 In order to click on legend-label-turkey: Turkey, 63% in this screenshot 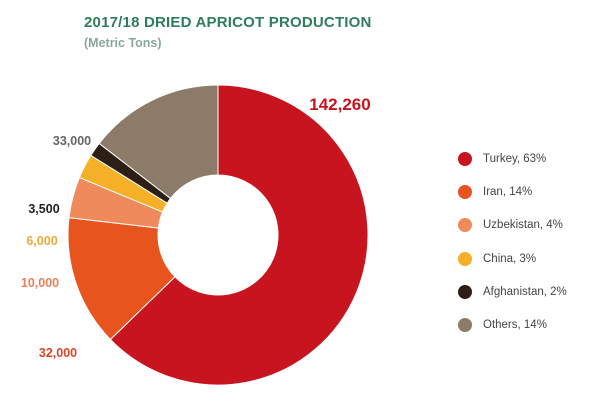, I will do `click(515, 158)`.